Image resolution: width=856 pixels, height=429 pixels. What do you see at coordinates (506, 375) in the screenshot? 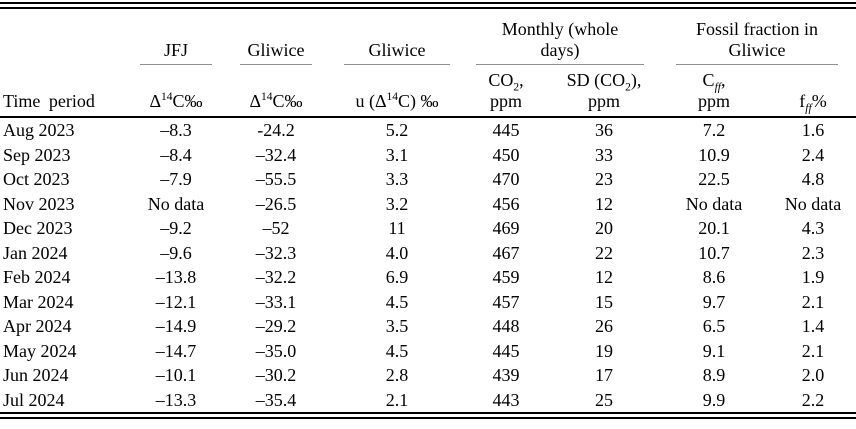
I see `cell-co2: 439` at bounding box center [506, 375].